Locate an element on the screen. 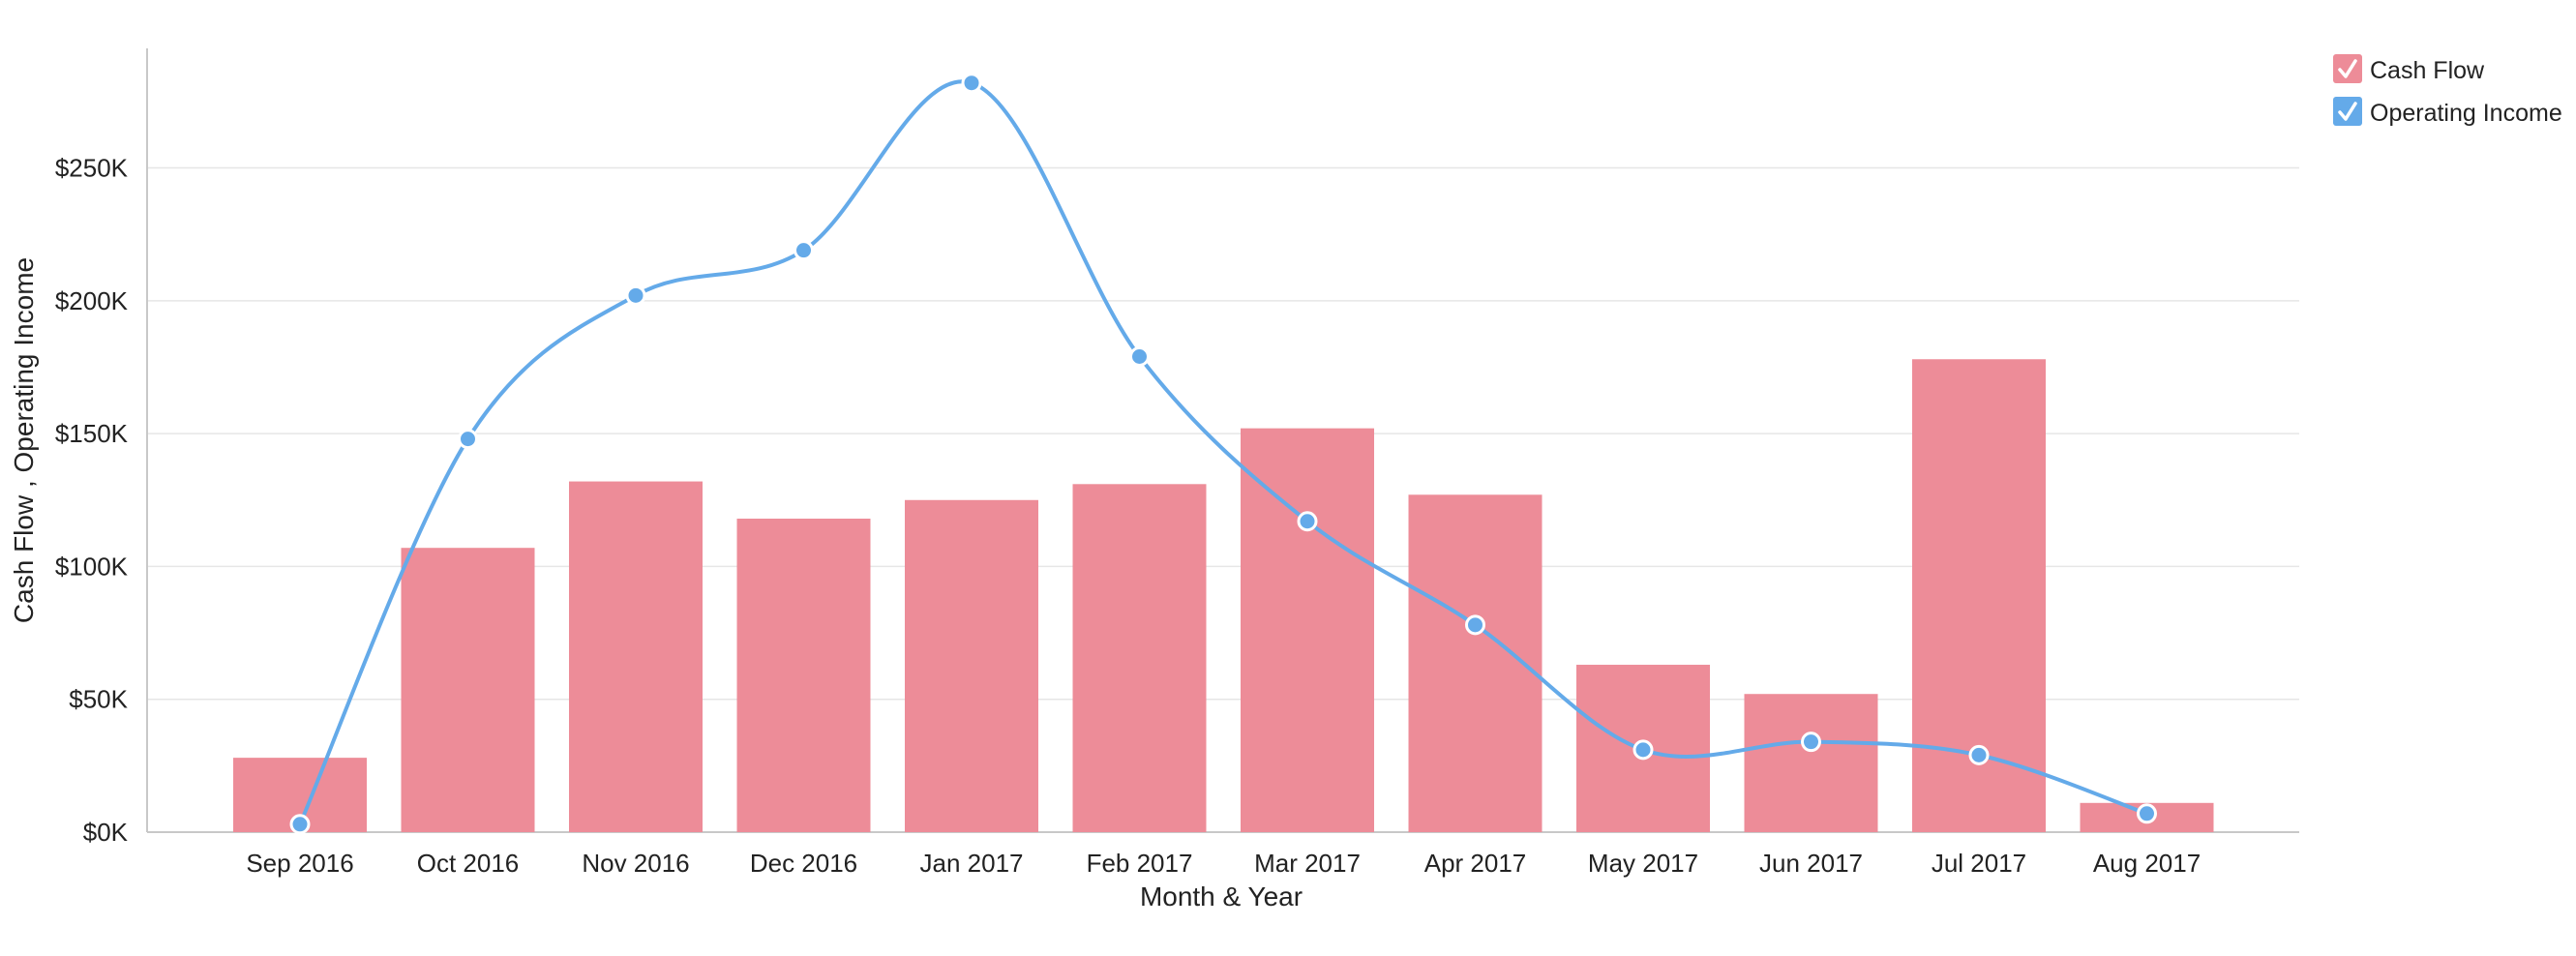  bar-oct-2016 is located at coordinates (468, 690).